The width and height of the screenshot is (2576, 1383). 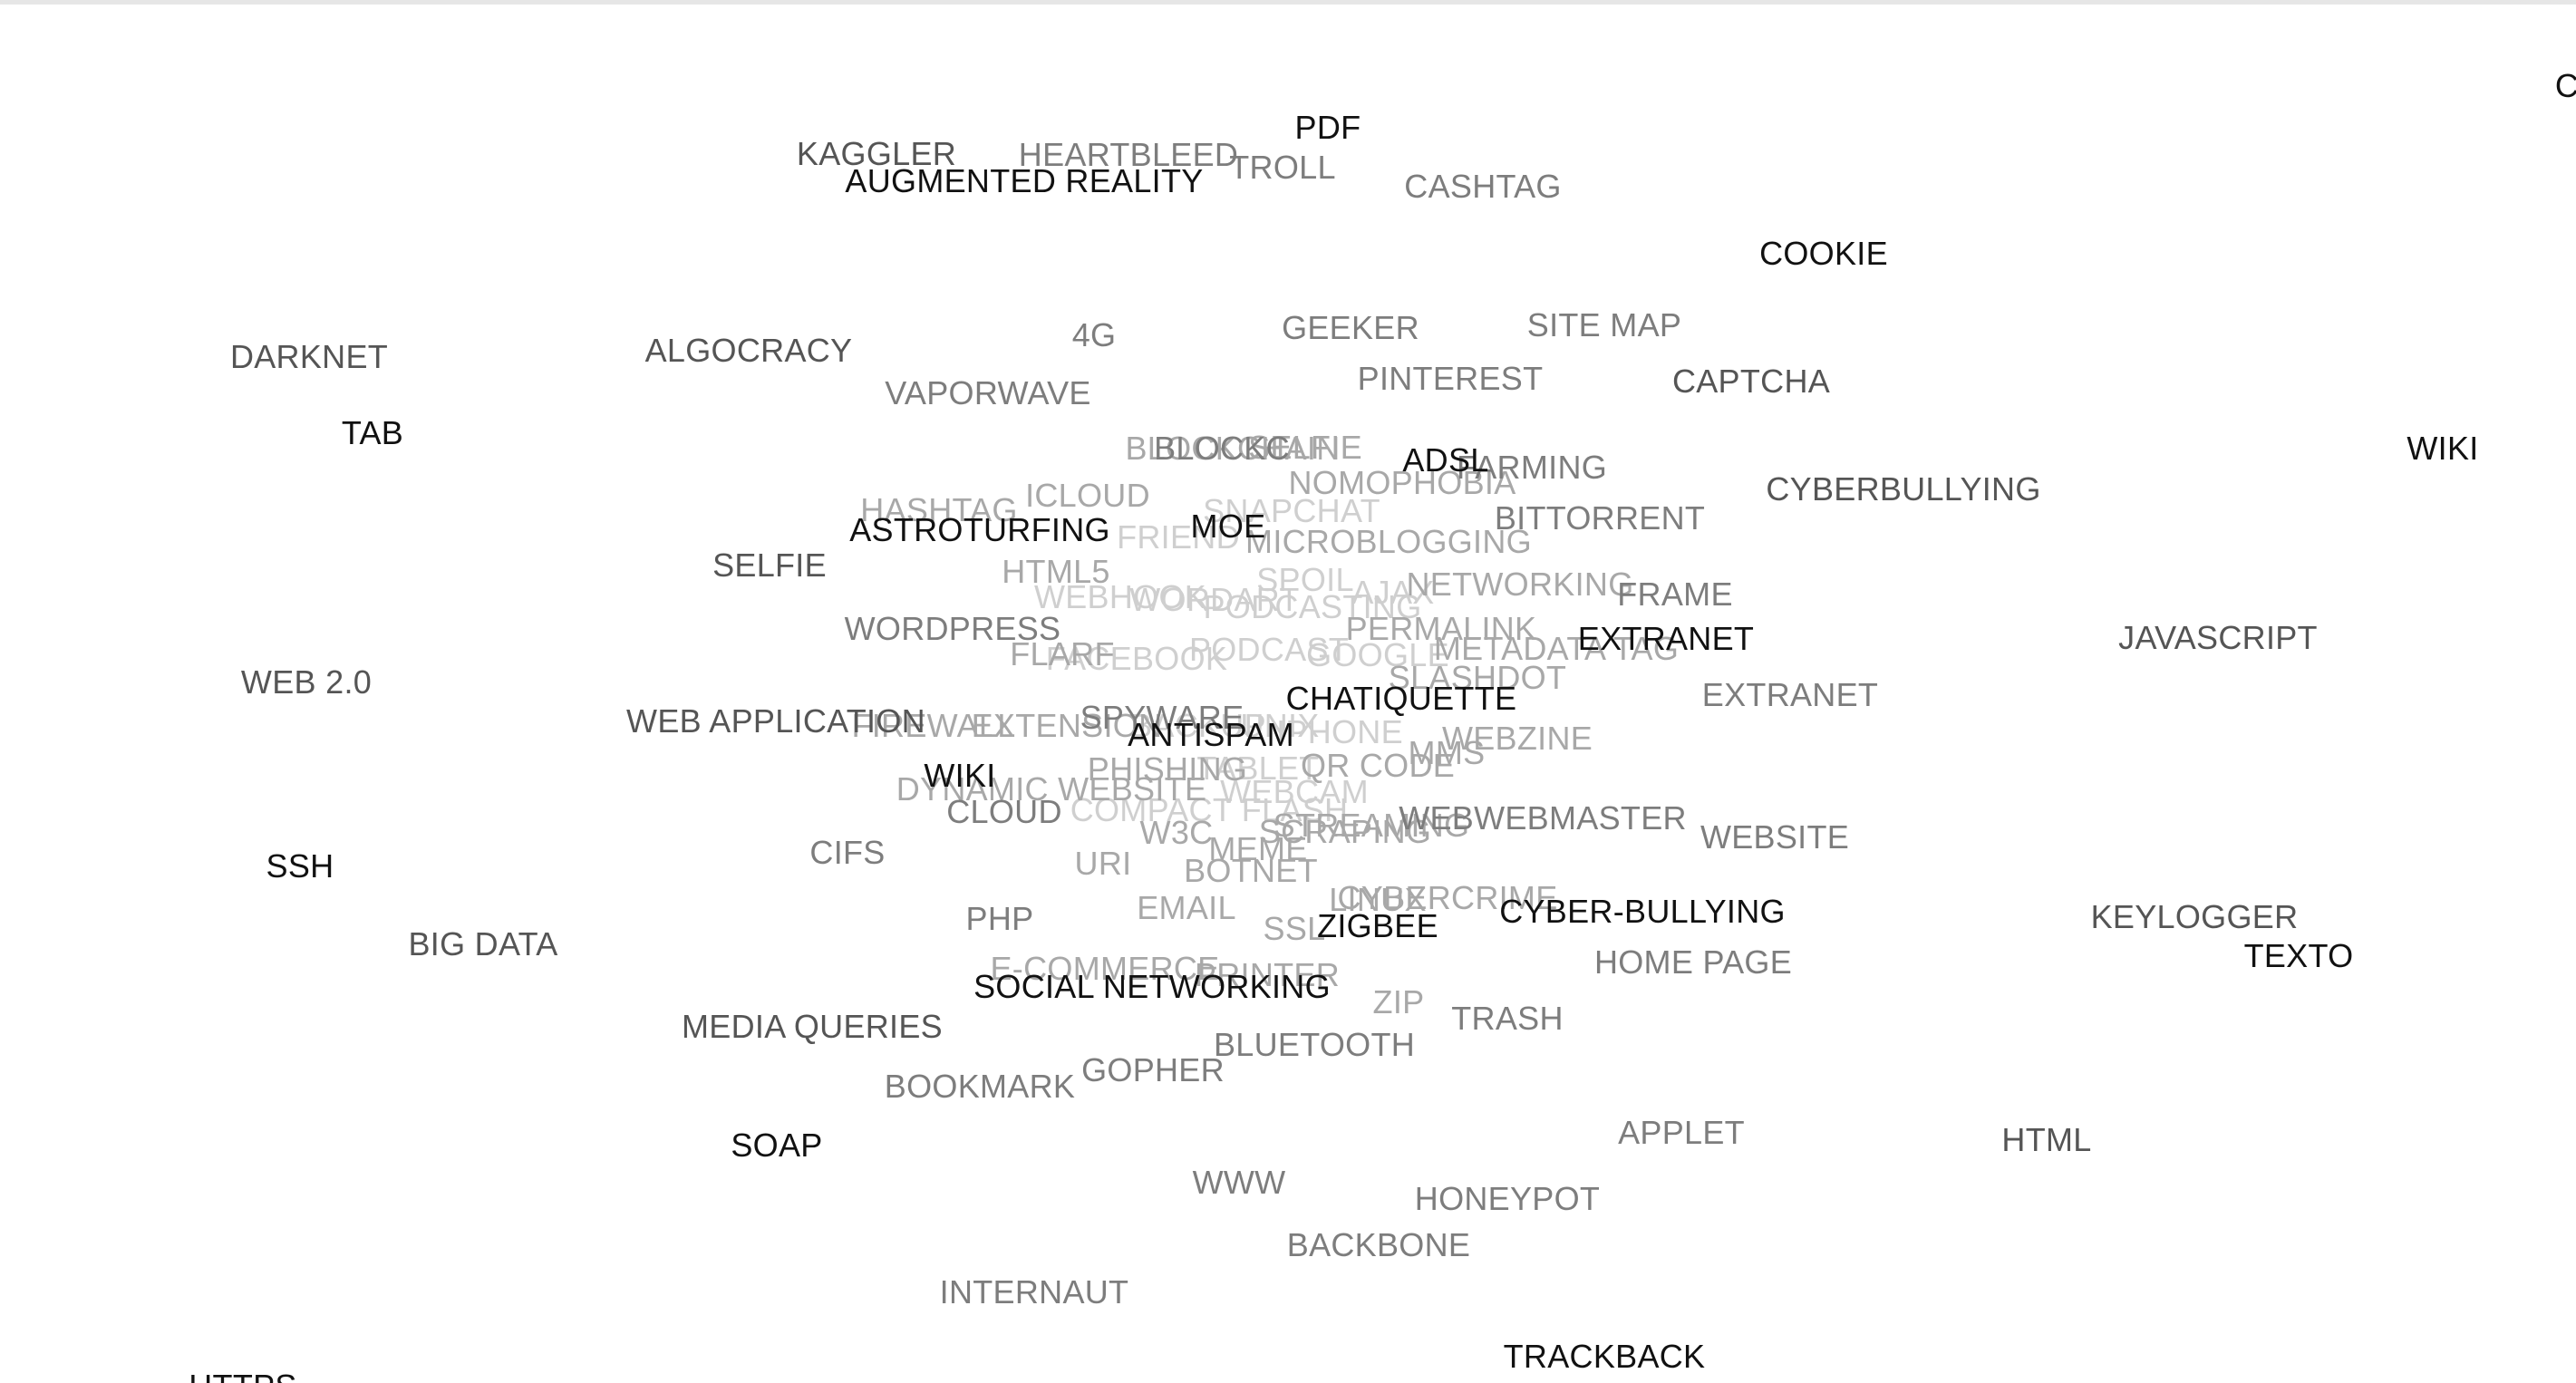 I want to click on cloud-term-4g: 4G, so click(x=1094, y=335).